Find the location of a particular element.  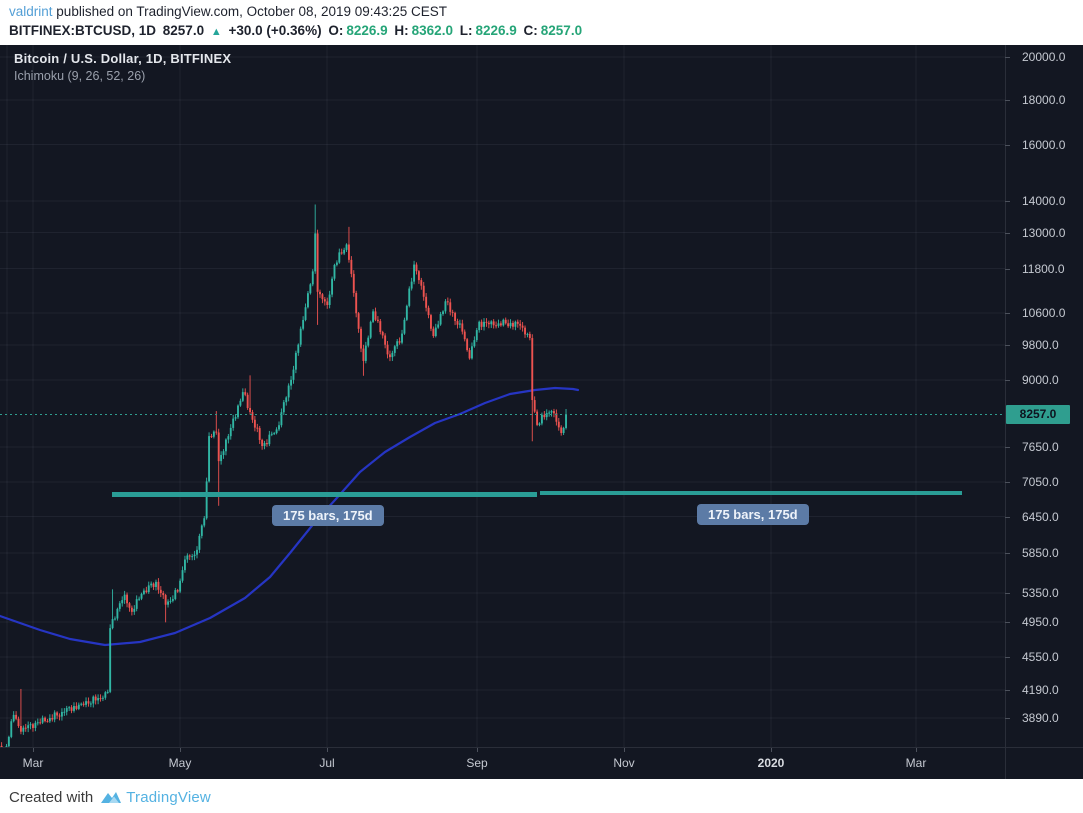

price-axis-label: 7650.0 is located at coordinates (1044, 447).